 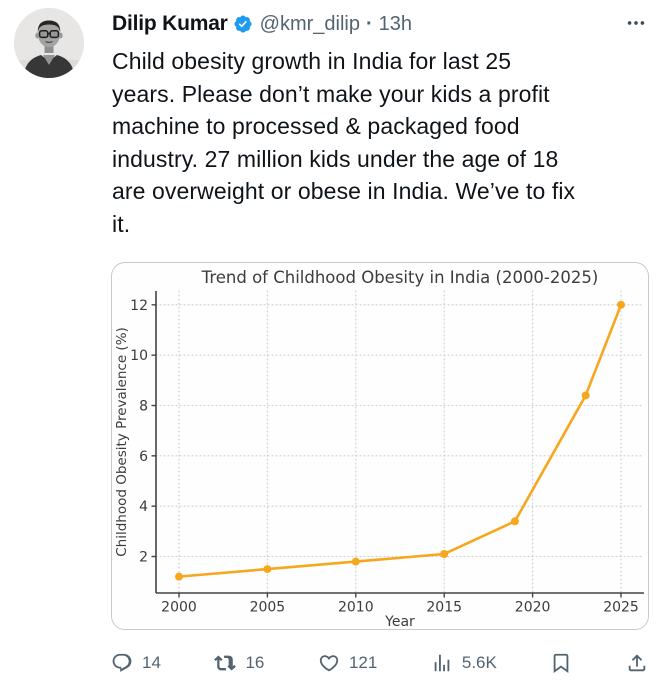 What do you see at coordinates (225, 663) in the screenshot?
I see `repost-icon` at bounding box center [225, 663].